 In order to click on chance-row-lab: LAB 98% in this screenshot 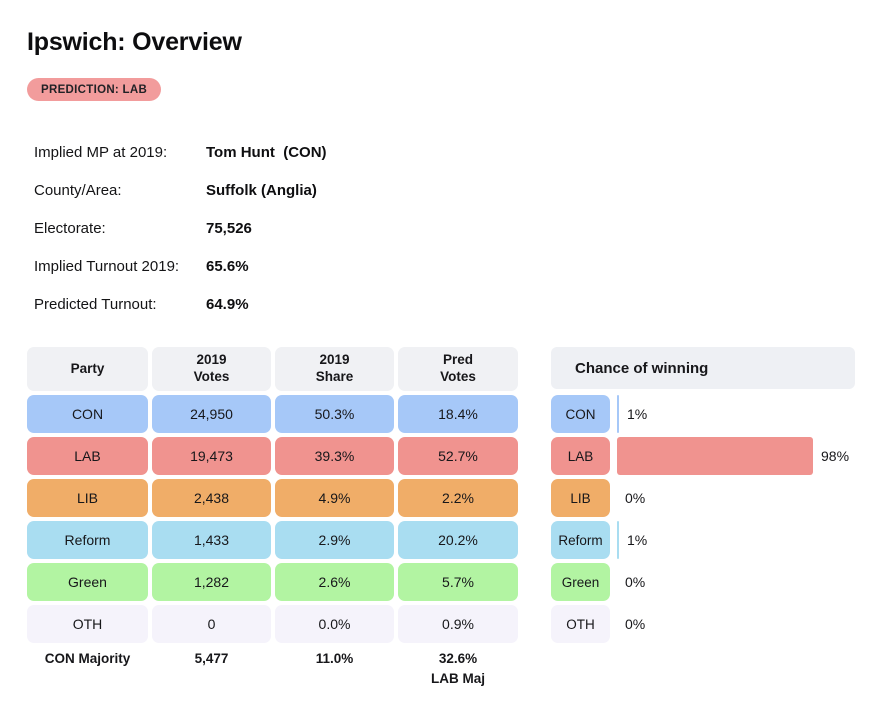, I will do `click(703, 456)`.